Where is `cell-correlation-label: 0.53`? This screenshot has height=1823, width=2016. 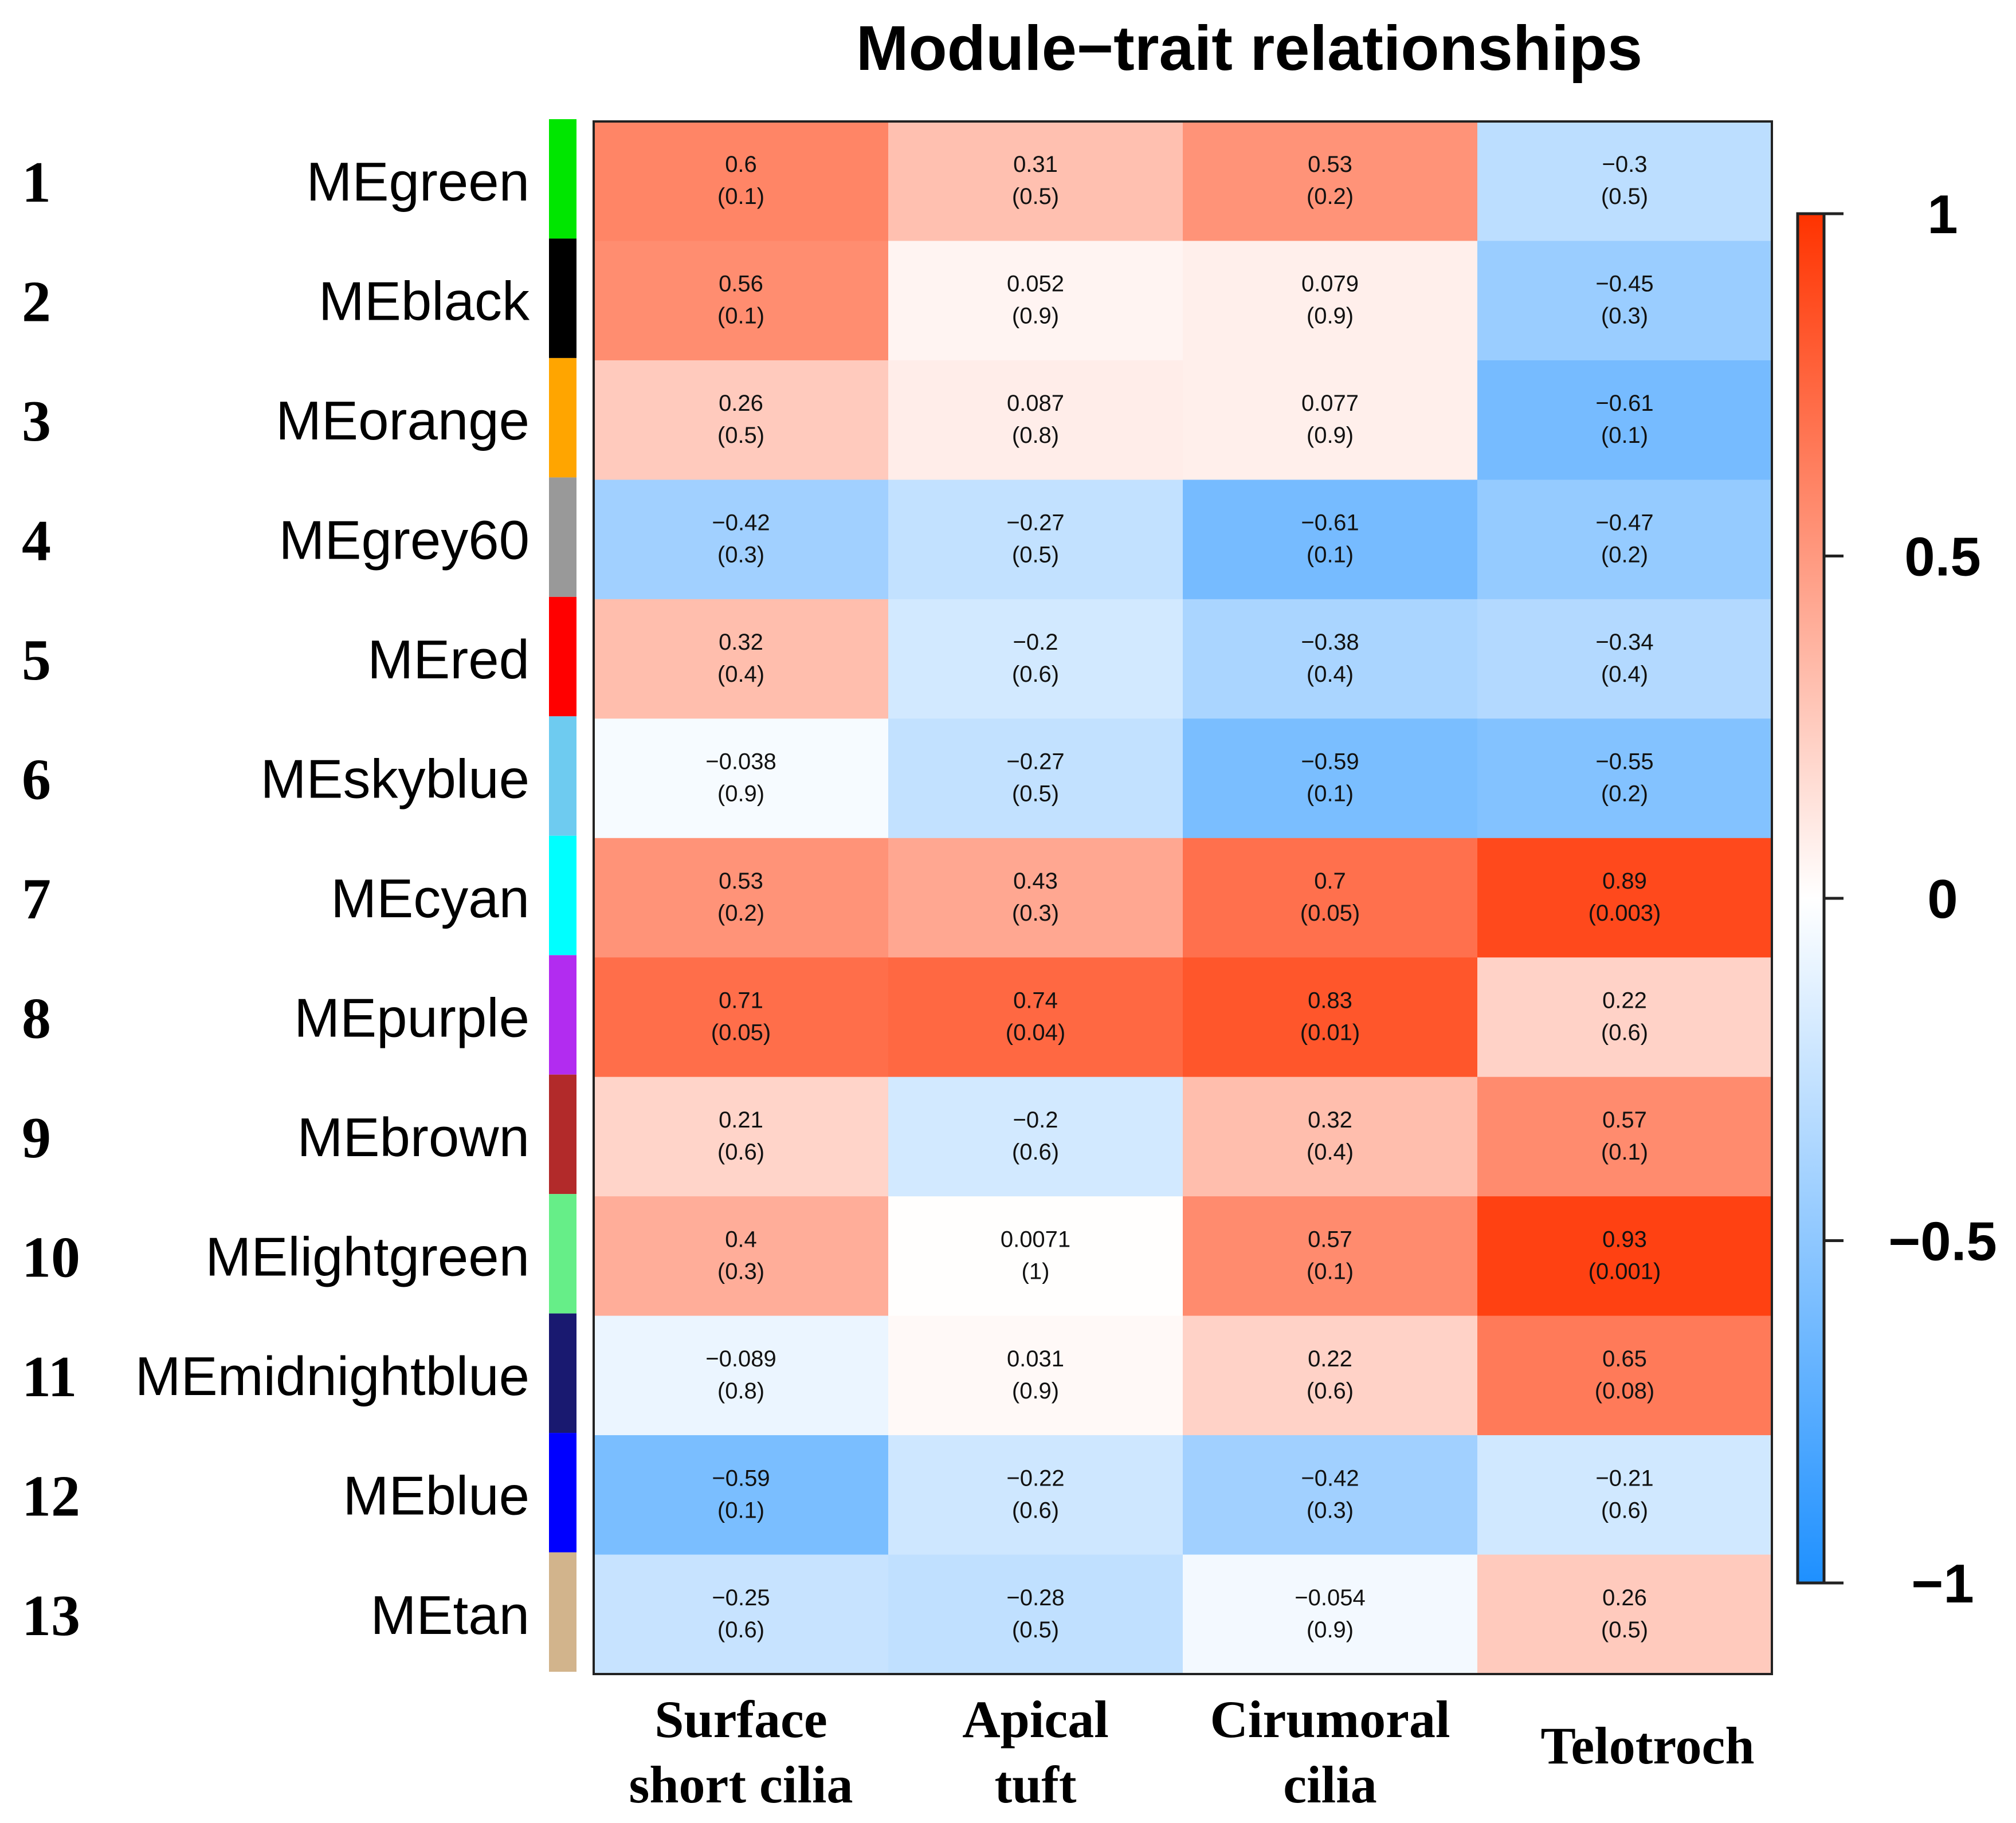 cell-correlation-label: 0.53 is located at coordinates (1330, 164).